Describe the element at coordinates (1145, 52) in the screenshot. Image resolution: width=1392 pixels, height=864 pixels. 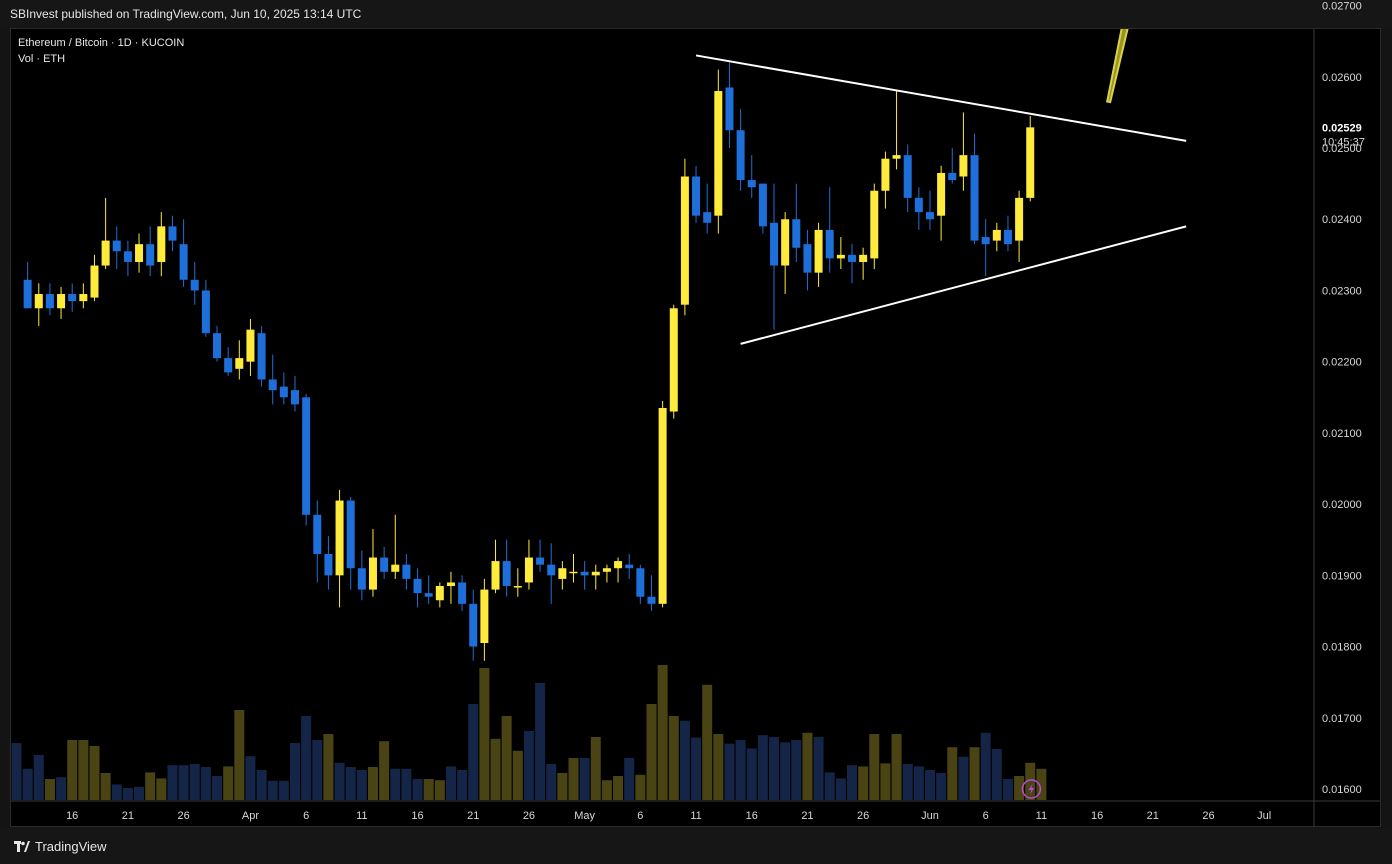
I see `bullish-arrow` at that location.